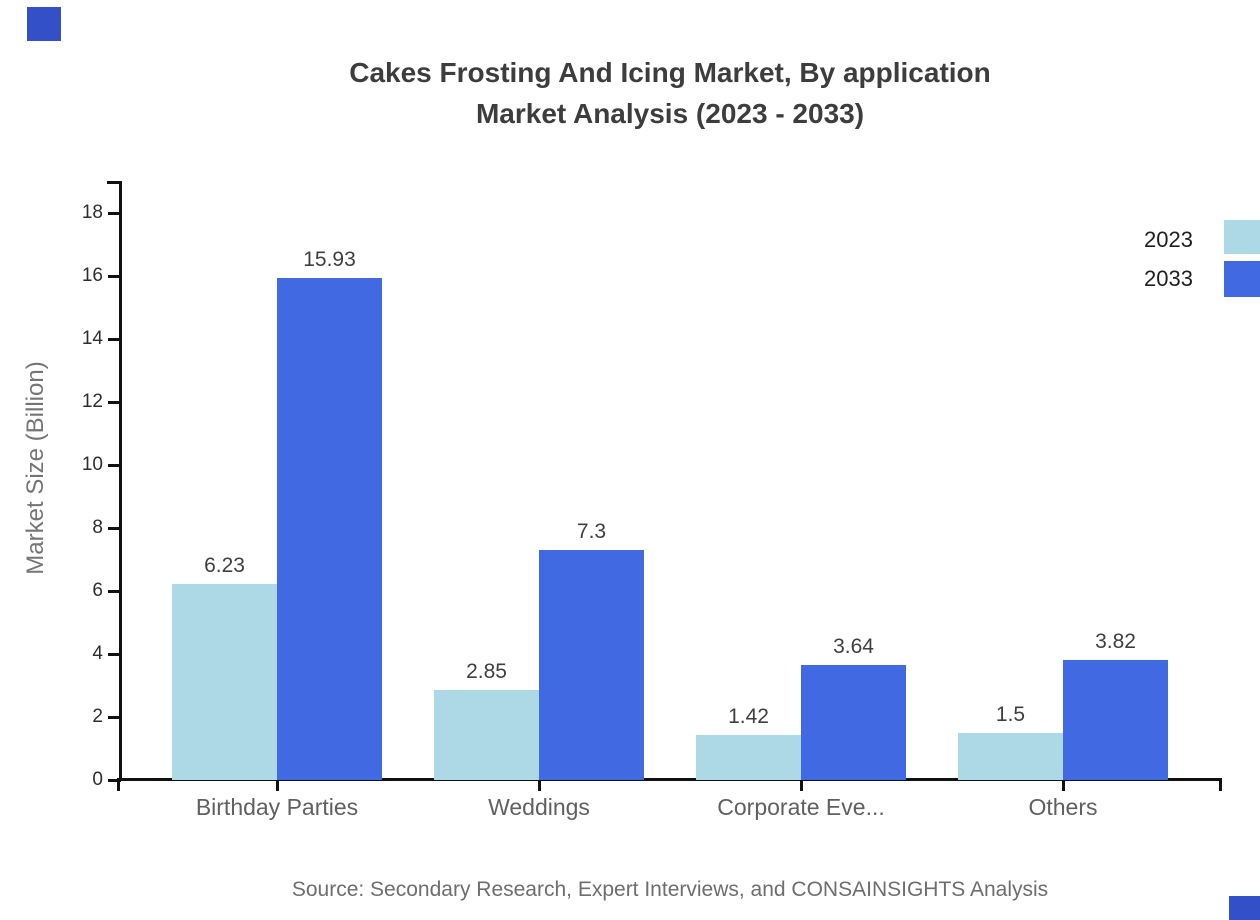  What do you see at coordinates (92, 401) in the screenshot?
I see `y-tick-label: 12` at bounding box center [92, 401].